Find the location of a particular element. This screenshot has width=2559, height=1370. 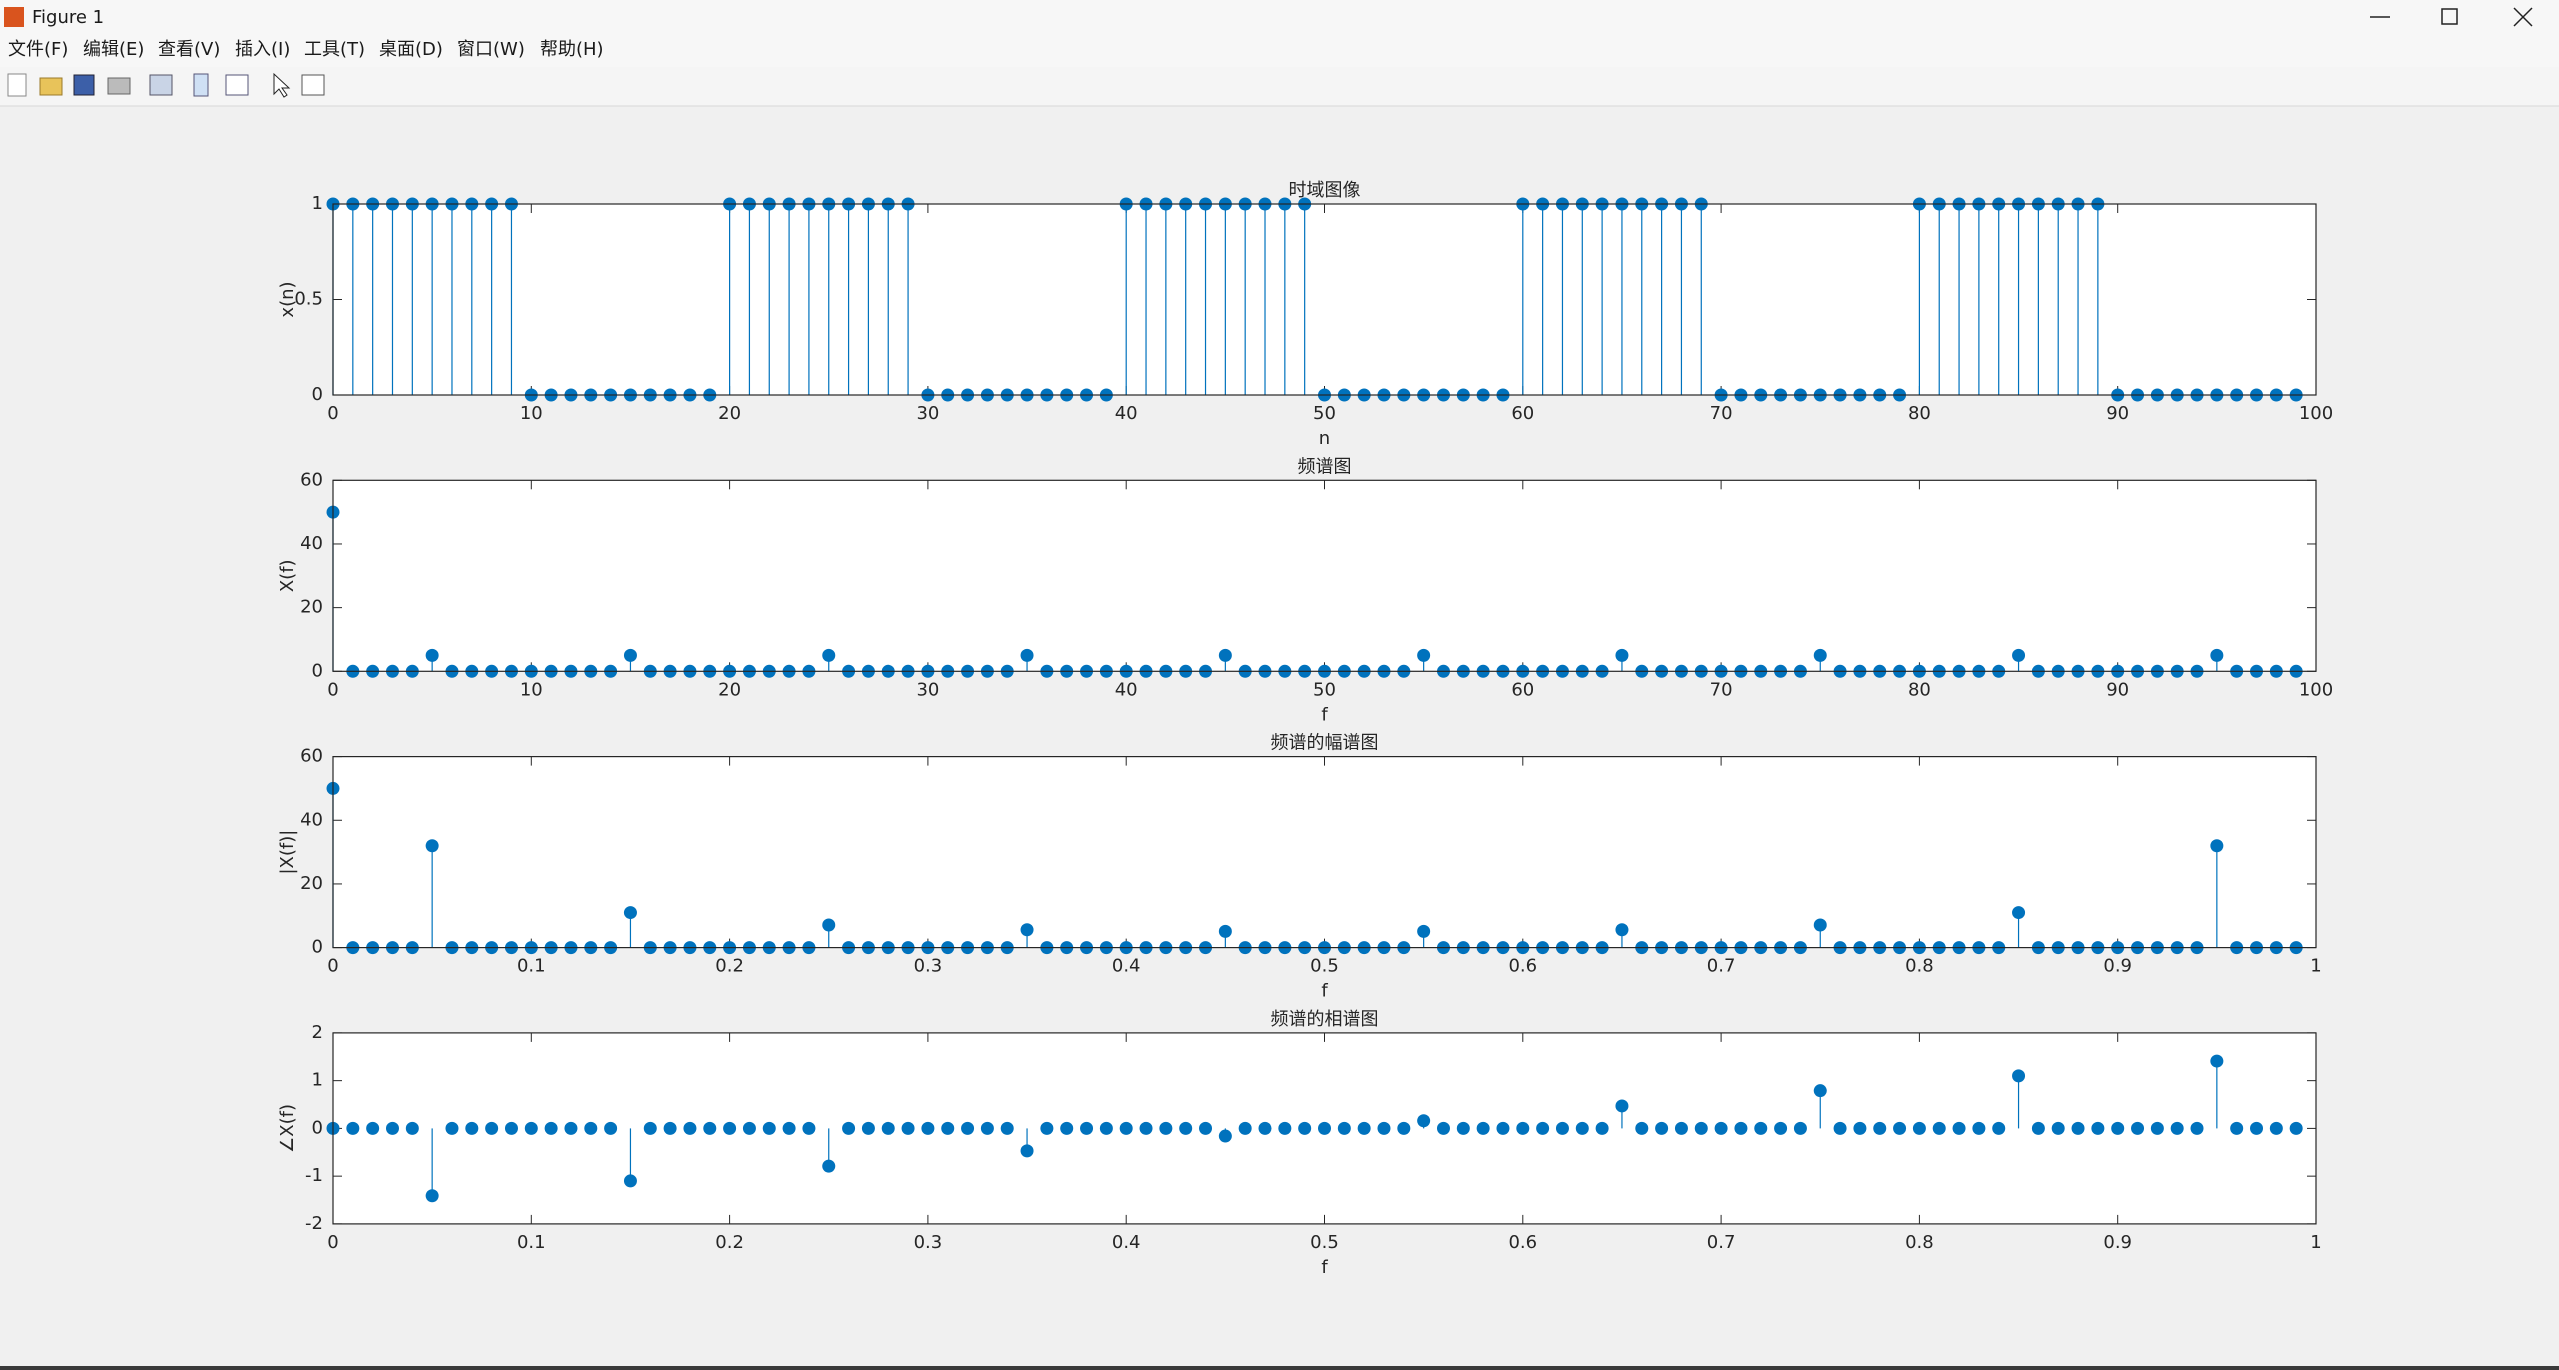

legend-button is located at coordinates (237, 85).